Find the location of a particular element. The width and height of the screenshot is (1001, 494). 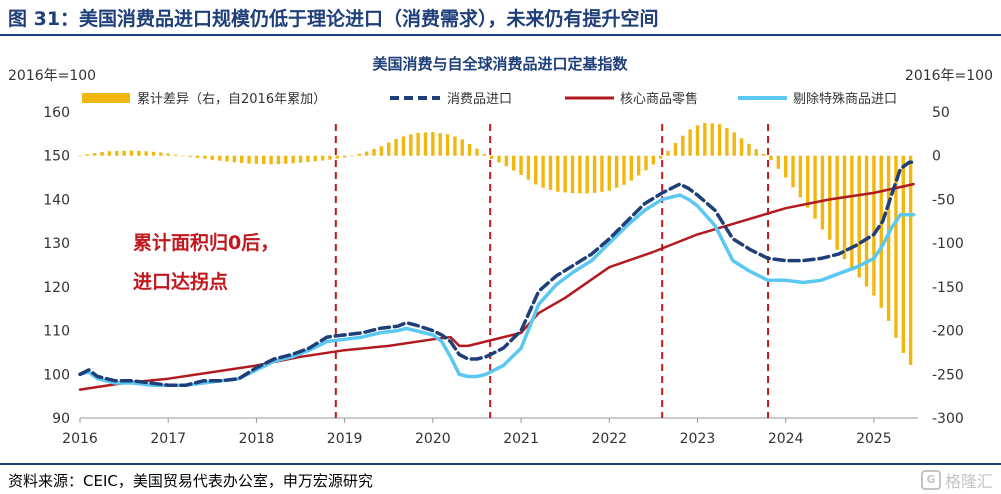

right-axis-unit: 2016年=100 is located at coordinates (949, 76).